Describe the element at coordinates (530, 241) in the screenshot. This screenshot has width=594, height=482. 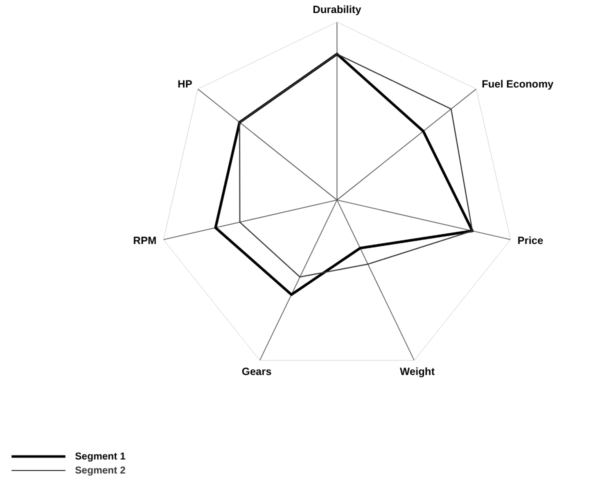
I see `spoke-label: Price` at that location.